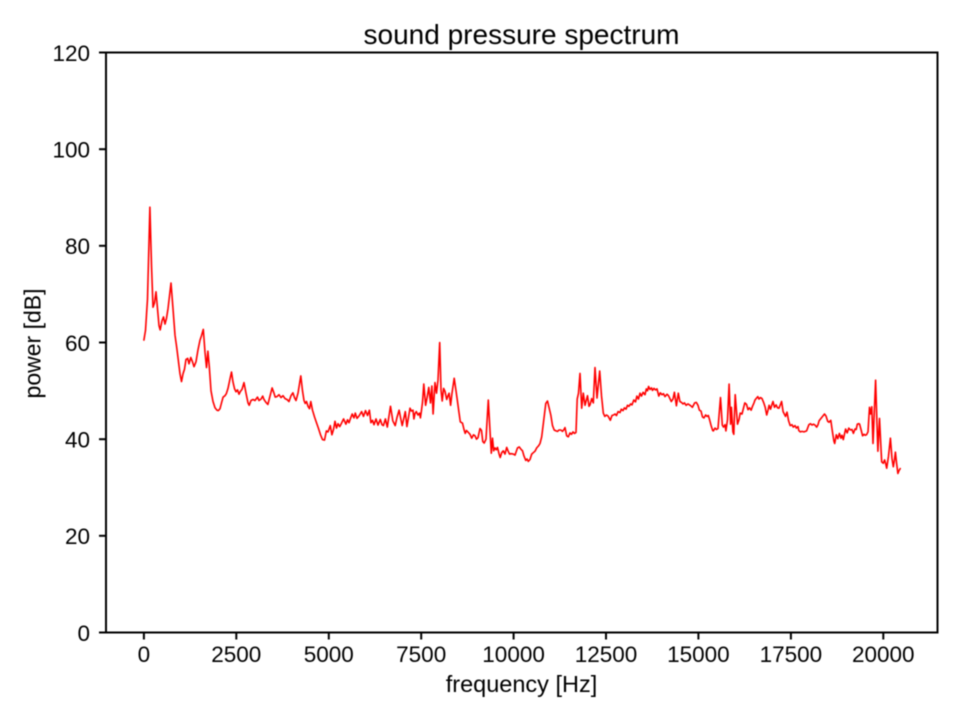 This screenshot has height=720, width=960. Describe the element at coordinates (791, 654) in the screenshot. I see `svg-text: 17500` at that location.